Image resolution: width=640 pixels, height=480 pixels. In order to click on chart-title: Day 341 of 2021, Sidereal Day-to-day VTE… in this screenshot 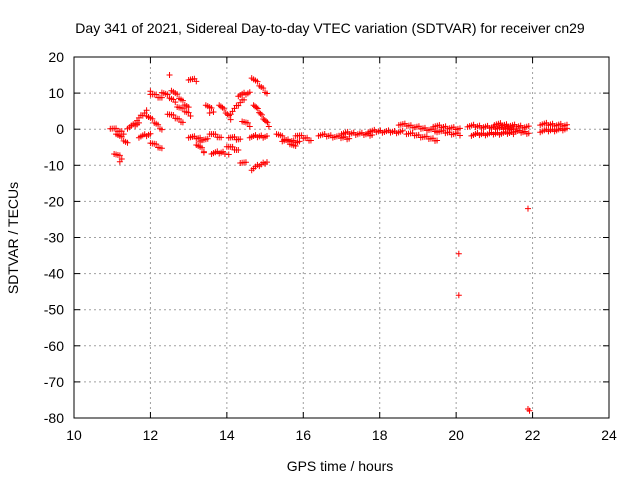, I will do `click(330, 28)`.